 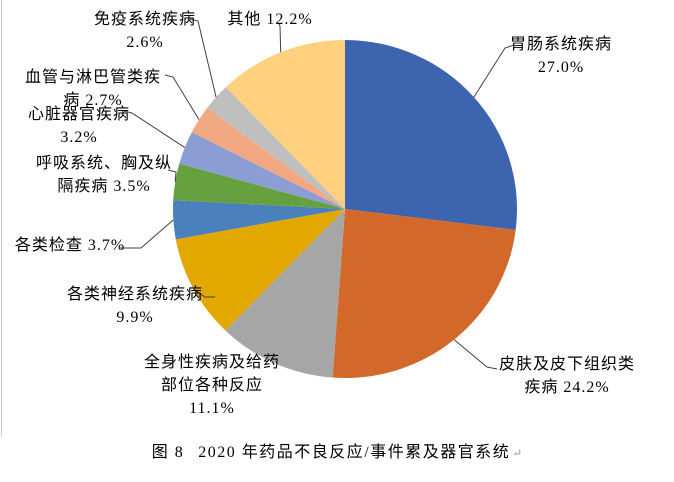 I want to click on figure-caption: 图 8 2020 年药品不良反应/事件累及器官系统 ↵, so click(x=337, y=450).